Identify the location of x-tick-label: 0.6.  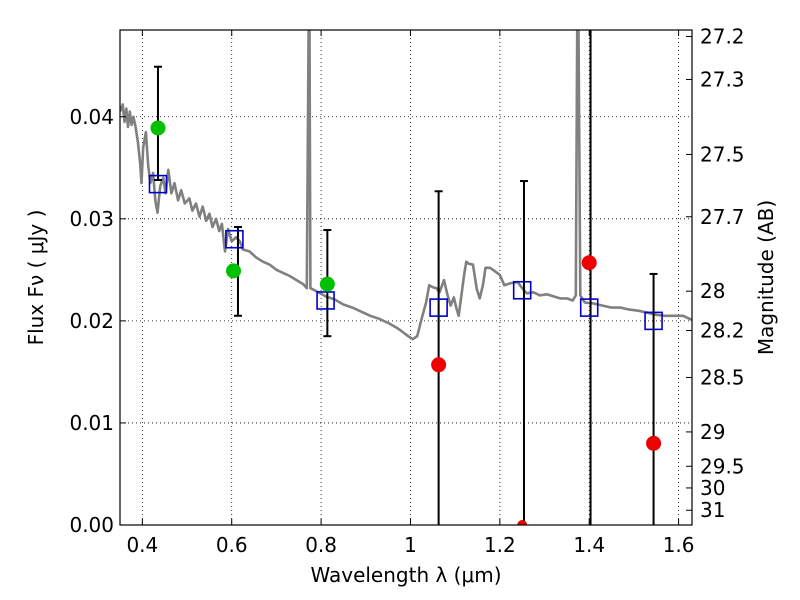
(232, 545).